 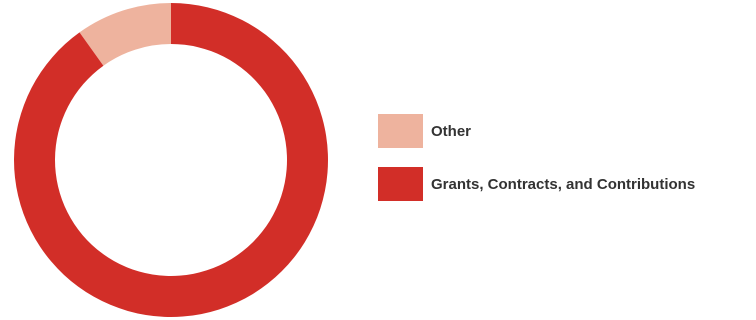 What do you see at coordinates (400, 184) in the screenshot?
I see `legend-swatch-grants` at bounding box center [400, 184].